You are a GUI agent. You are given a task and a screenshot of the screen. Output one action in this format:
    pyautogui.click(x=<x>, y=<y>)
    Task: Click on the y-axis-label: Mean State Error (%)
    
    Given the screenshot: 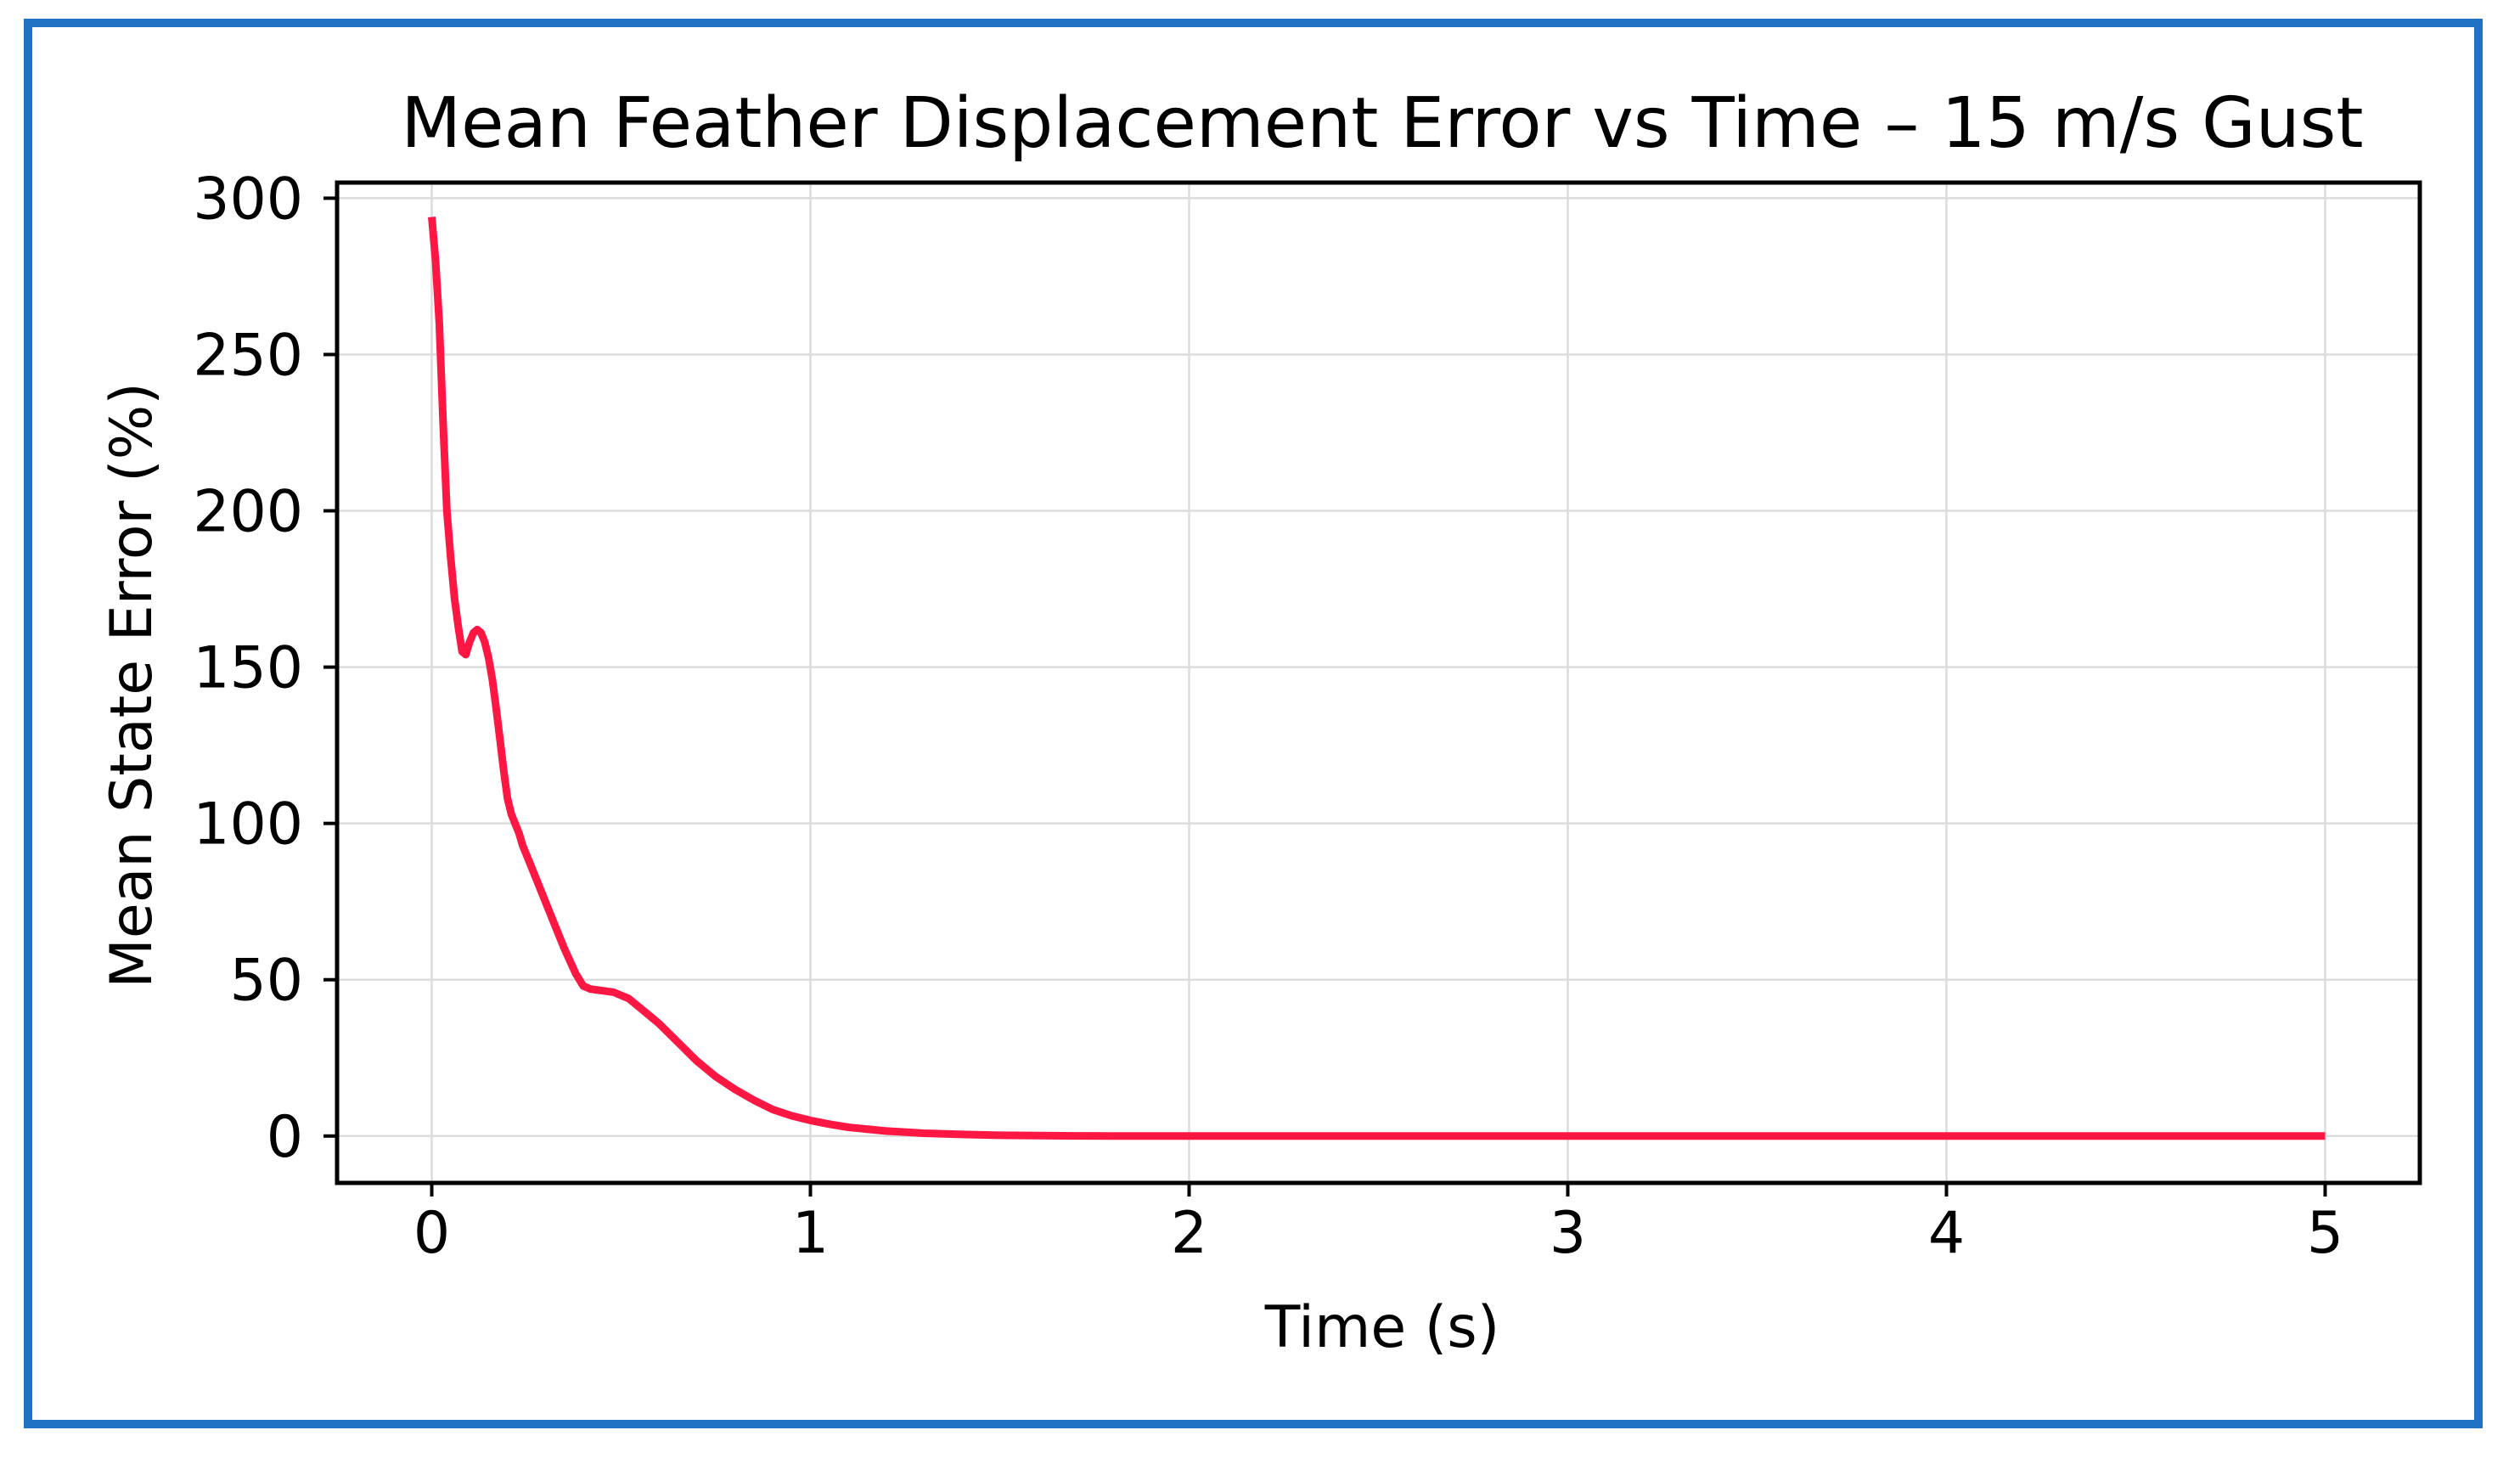 What is the action you would take?
    pyautogui.click(x=132, y=685)
    